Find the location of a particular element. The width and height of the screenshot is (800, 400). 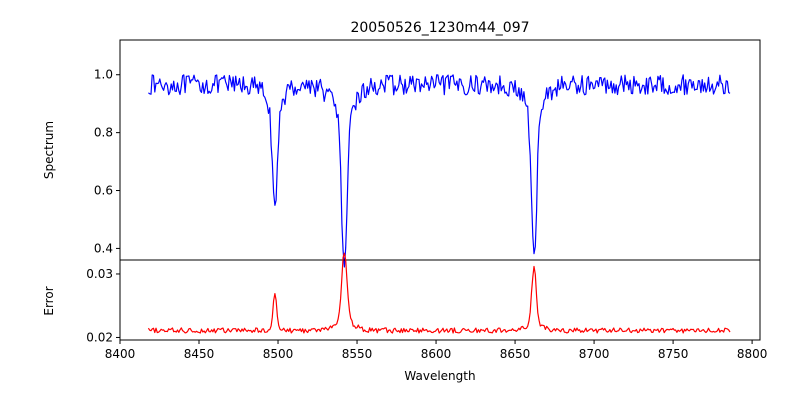

y-tick-label: 0.02 is located at coordinates (99, 337).